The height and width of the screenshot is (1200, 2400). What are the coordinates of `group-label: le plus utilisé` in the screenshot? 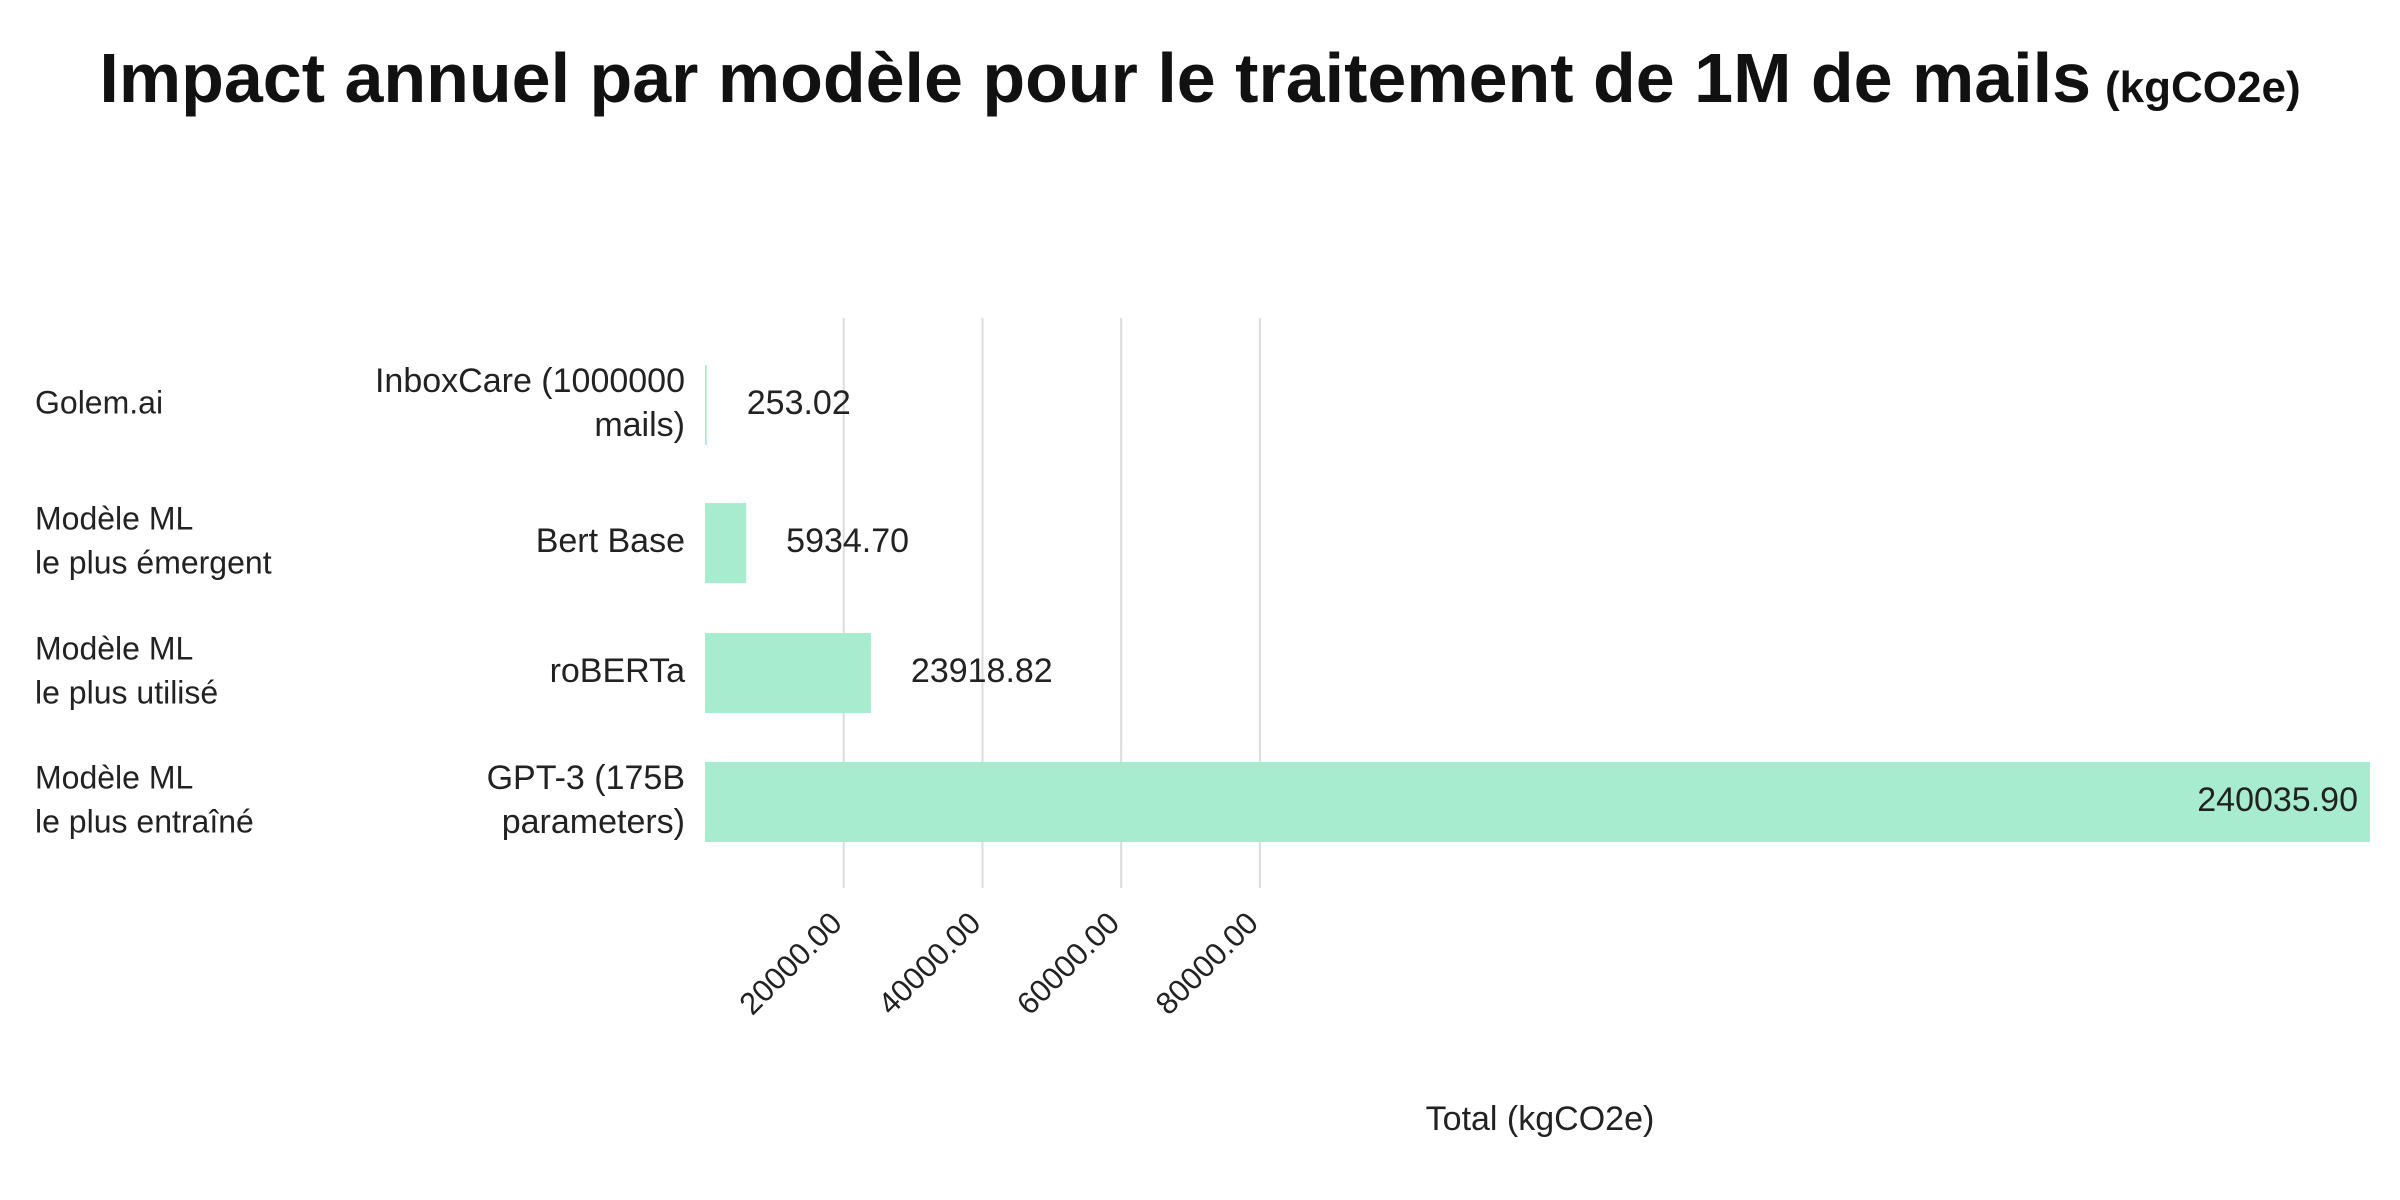 It's located at (126, 692).